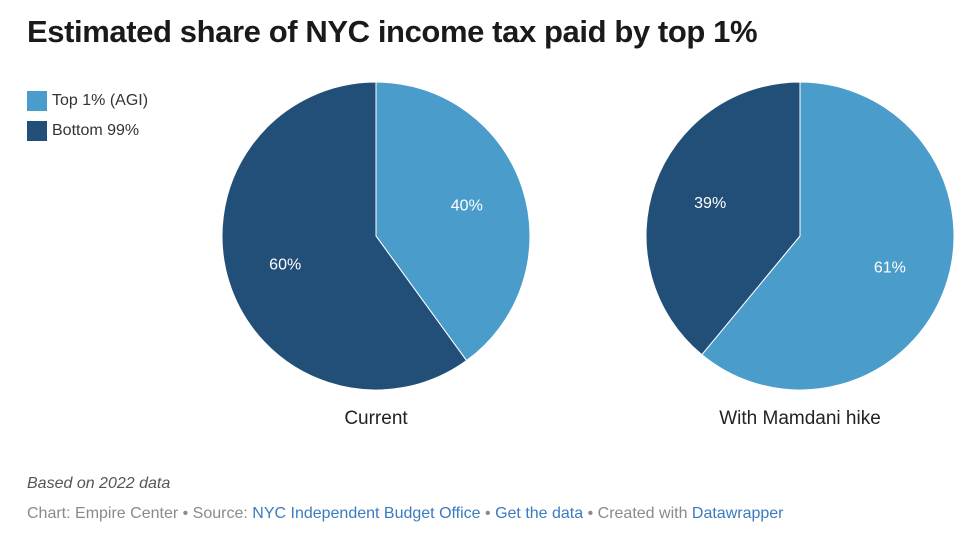 This screenshot has width=970, height=559. What do you see at coordinates (285, 265) in the screenshot?
I see `pie-slice-label: 60%` at bounding box center [285, 265].